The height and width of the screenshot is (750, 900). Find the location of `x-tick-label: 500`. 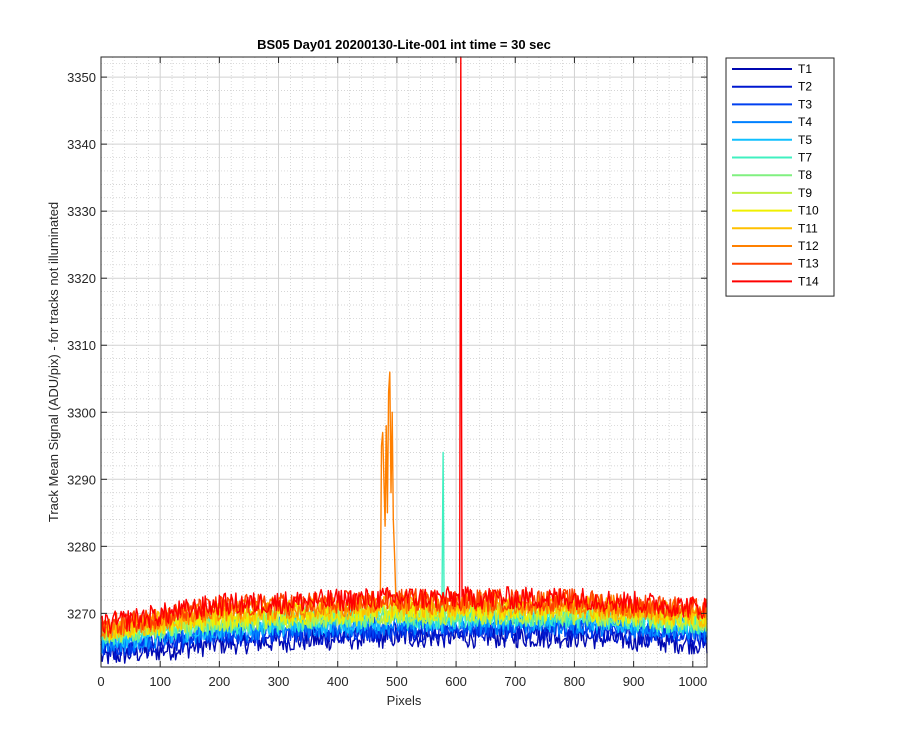

x-tick-label: 500 is located at coordinates (397, 681).